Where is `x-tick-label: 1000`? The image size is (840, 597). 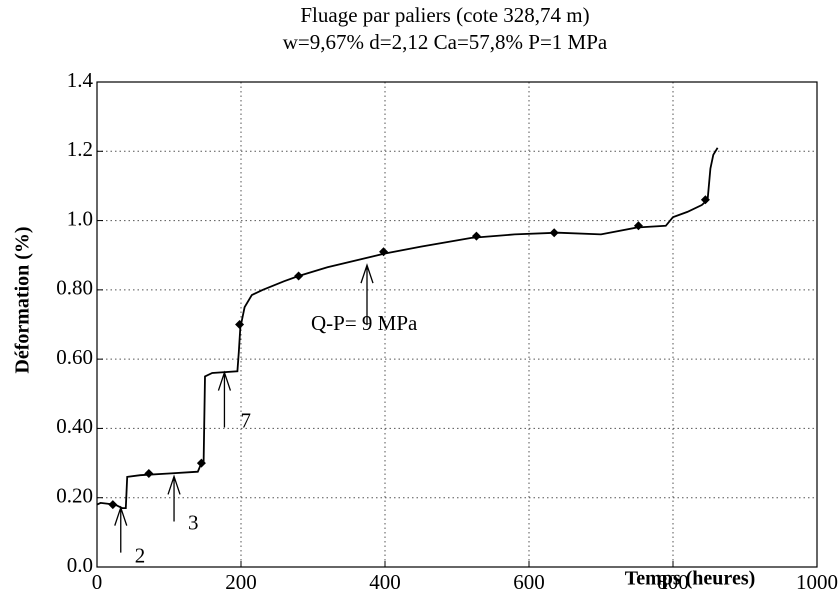
x-tick-label: 1000 is located at coordinates (817, 582).